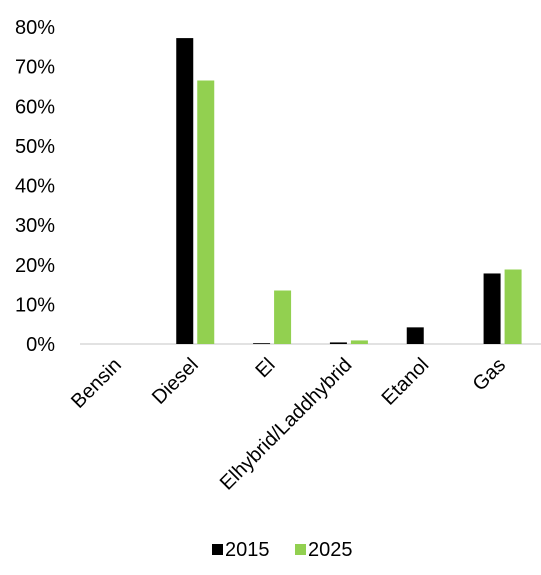  I want to click on y-tick-label: 80%, so click(35, 28).